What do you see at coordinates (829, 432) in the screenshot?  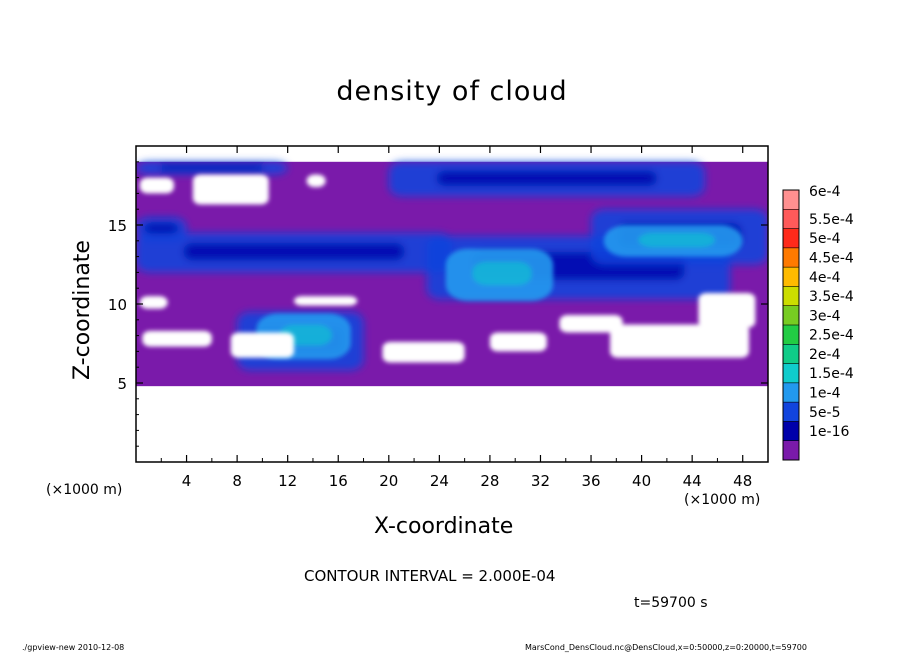 I see `colorbar-label: 1e-16` at bounding box center [829, 432].